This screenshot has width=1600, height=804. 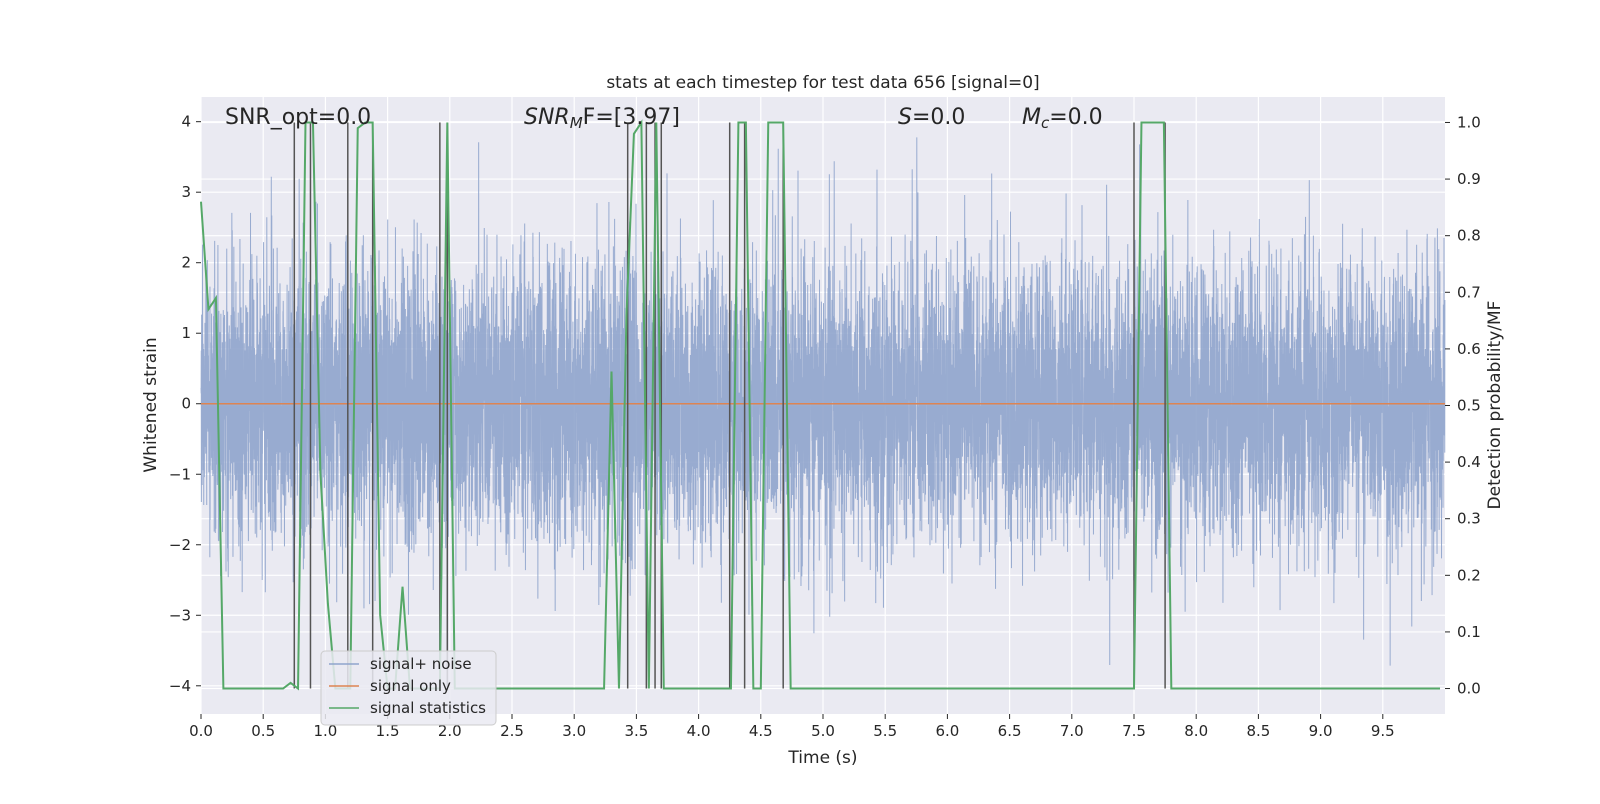 I want to click on mc-main: M, so click(x=1031, y=117).